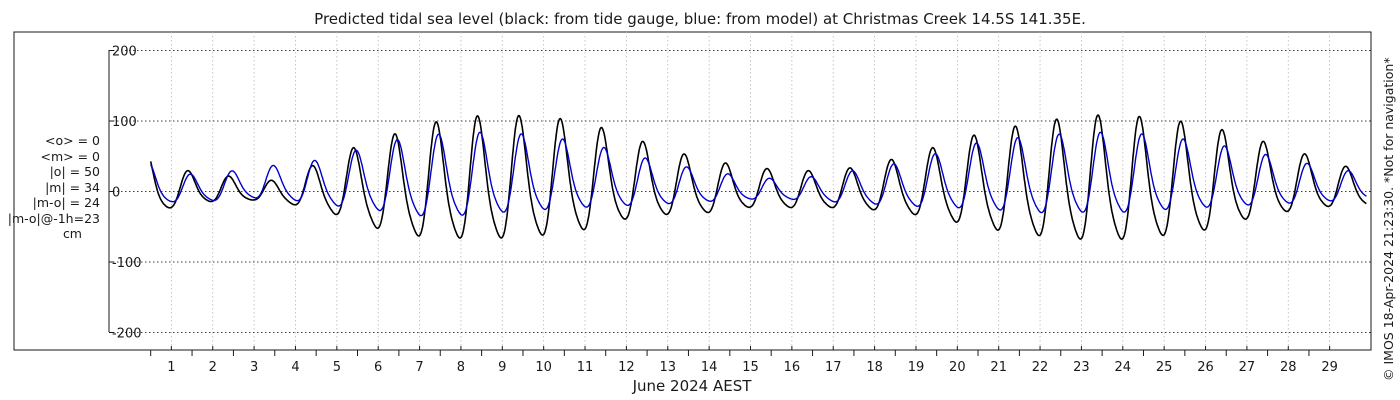  I want to click on y-tick-label: 100, so click(124, 122).